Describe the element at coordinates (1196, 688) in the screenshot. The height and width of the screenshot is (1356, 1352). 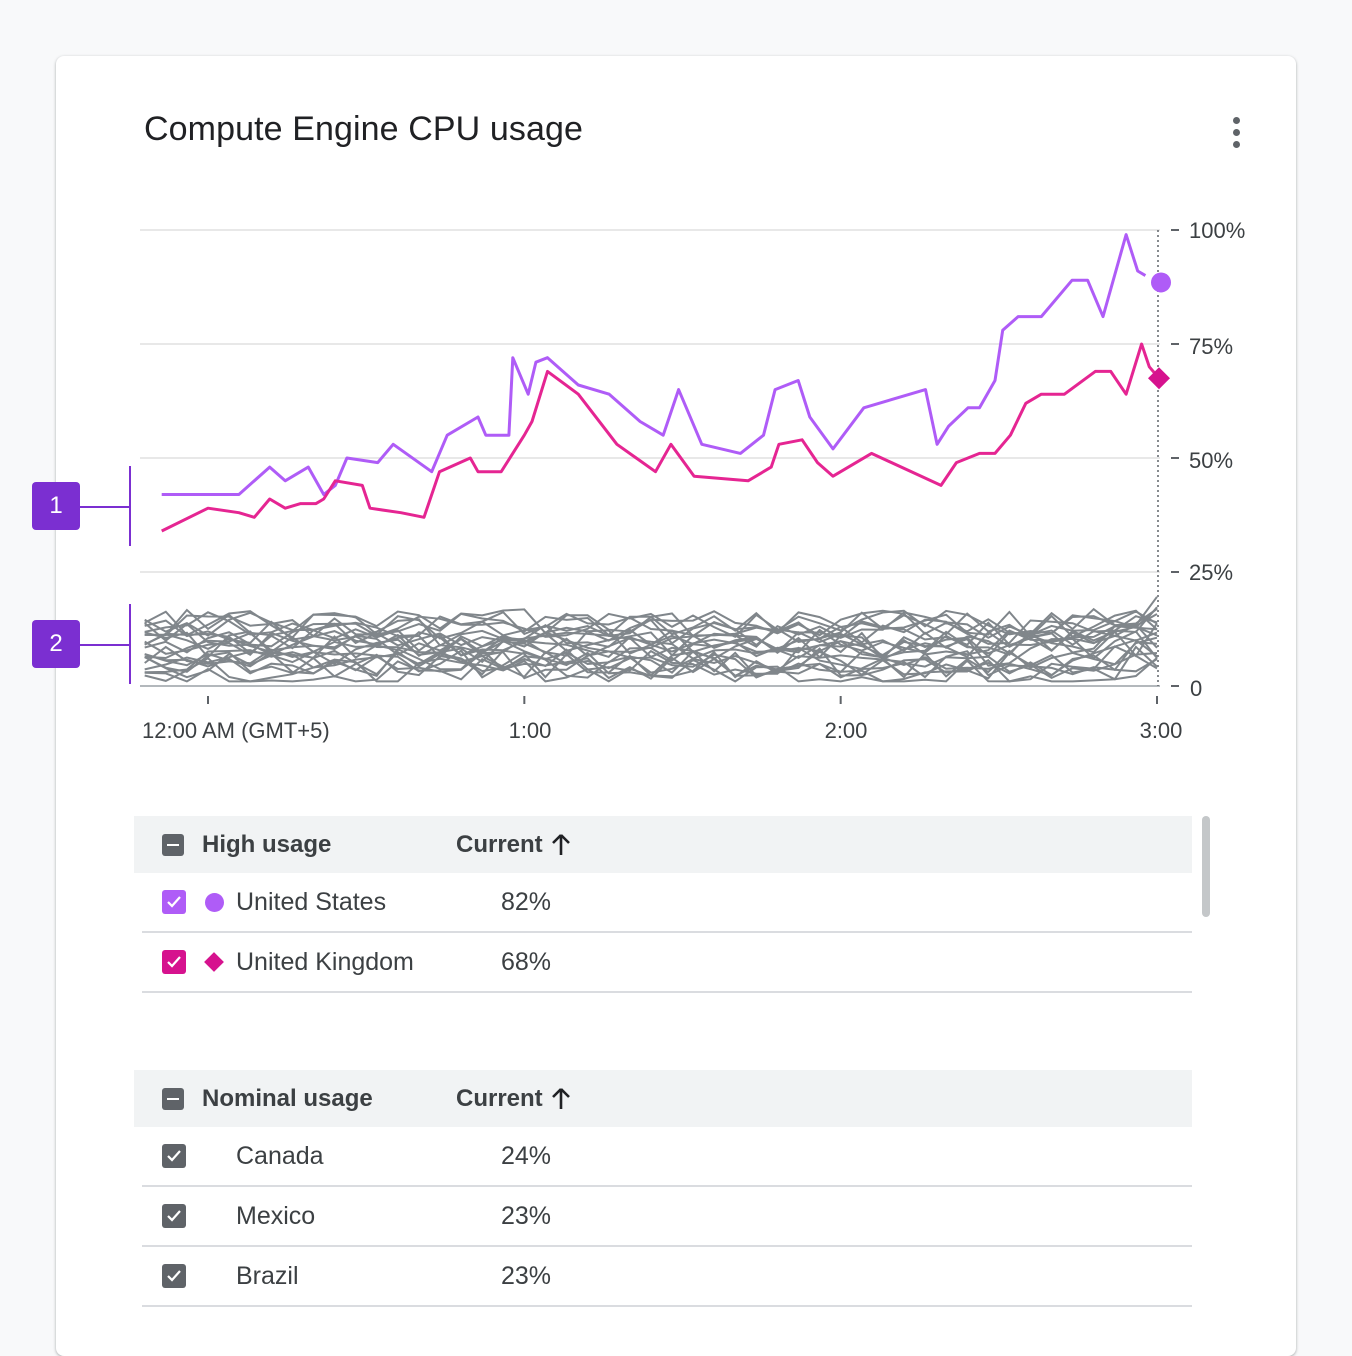
I see `y-tick-label-0: 0` at that location.